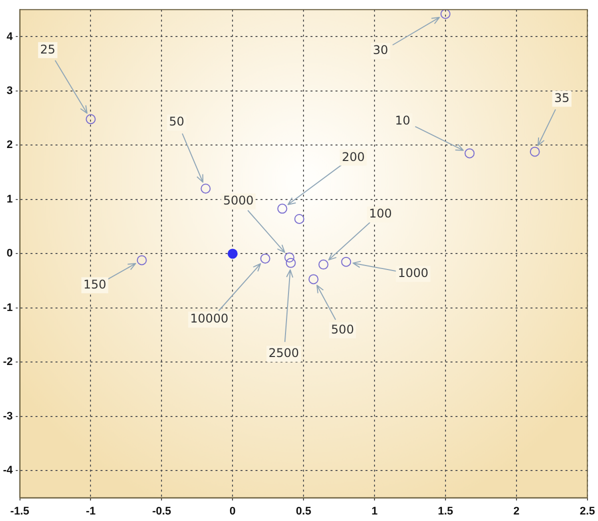  What do you see at coordinates (209, 319) in the screenshot?
I see `annotation: 10000` at bounding box center [209, 319].